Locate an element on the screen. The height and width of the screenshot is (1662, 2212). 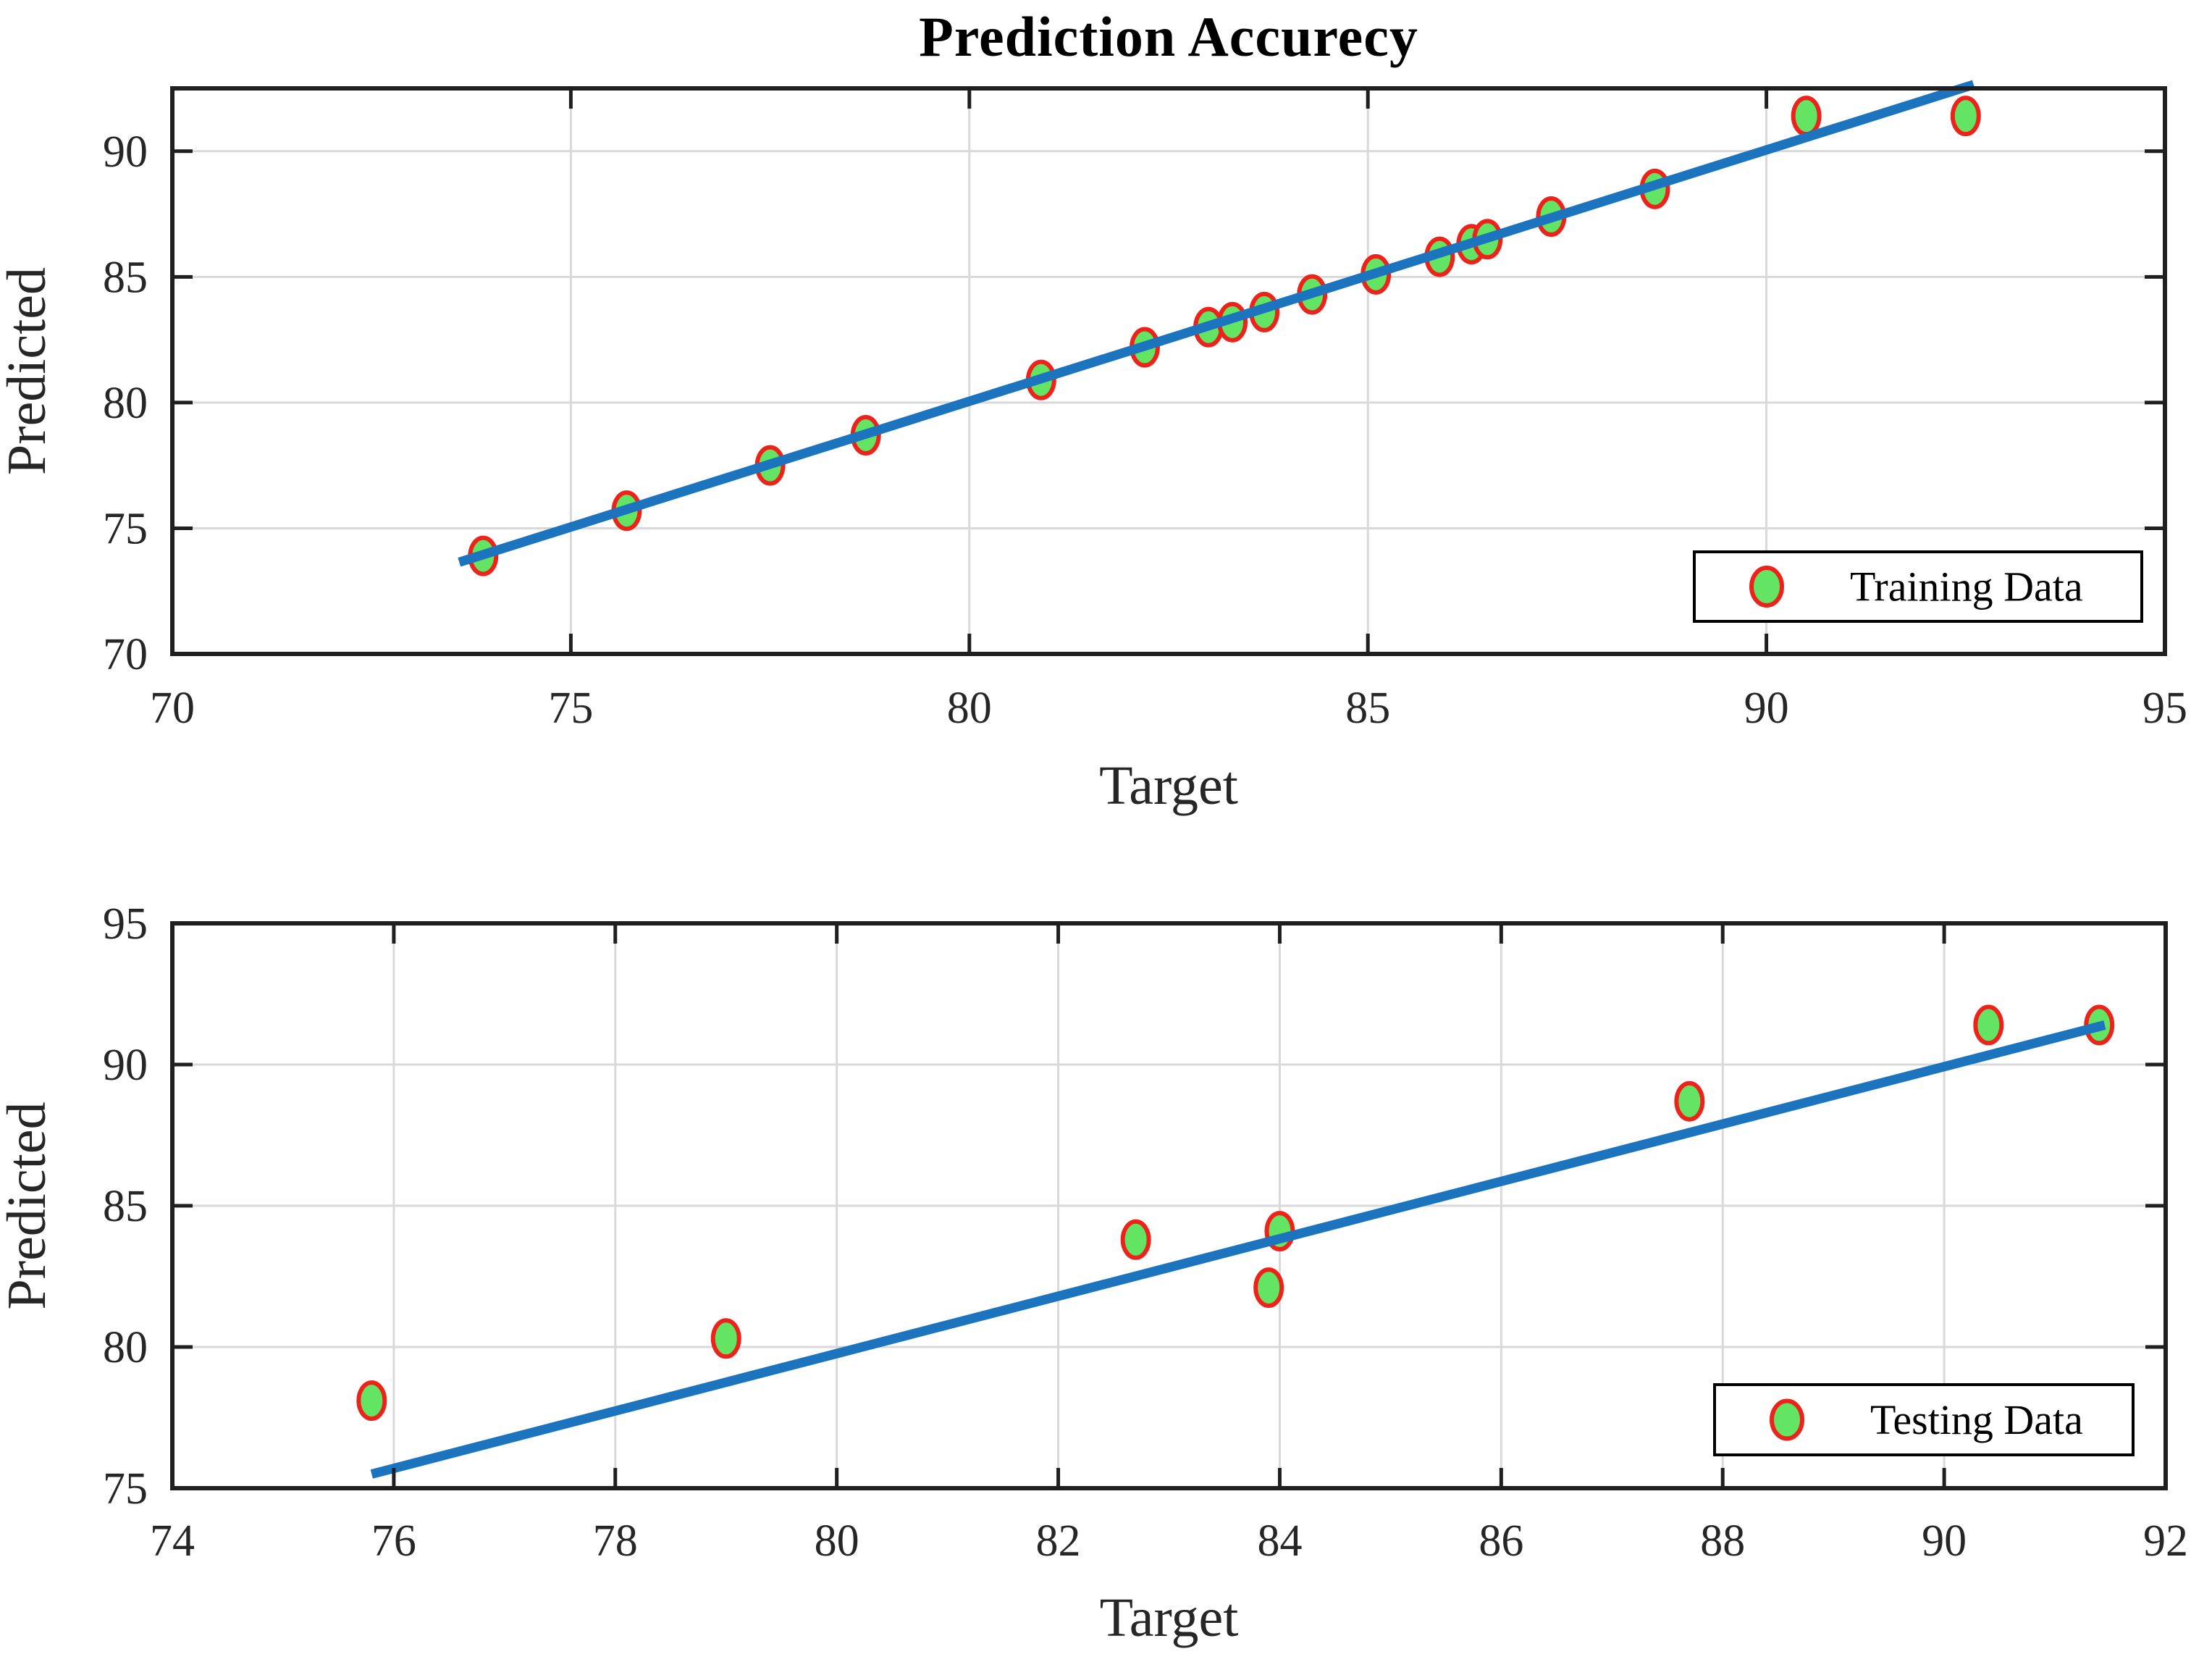
x-tick-label: 76 is located at coordinates (393, 1541).